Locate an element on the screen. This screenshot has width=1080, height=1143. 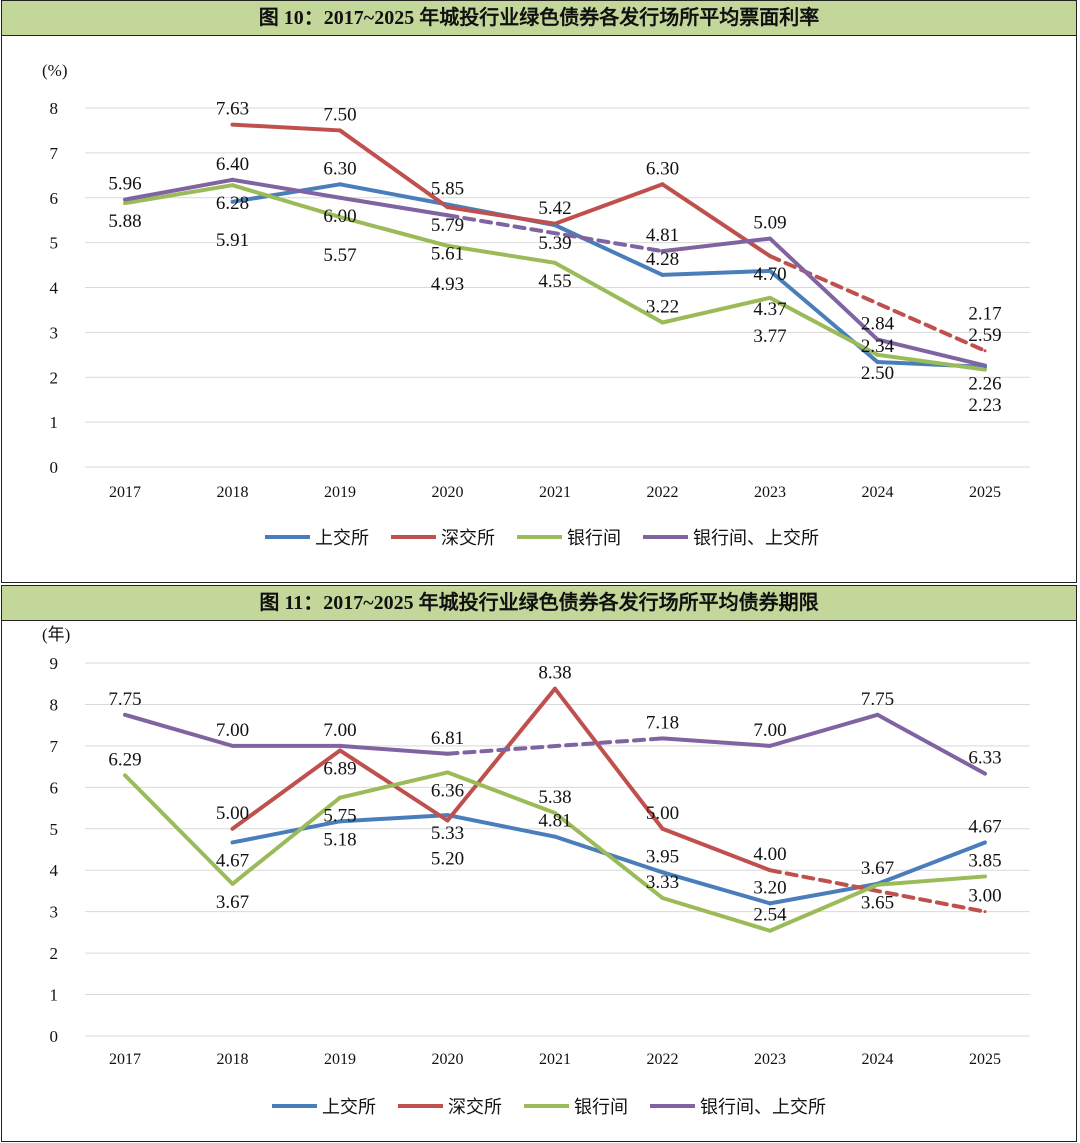
data-label: 5.61 is located at coordinates (447, 253).